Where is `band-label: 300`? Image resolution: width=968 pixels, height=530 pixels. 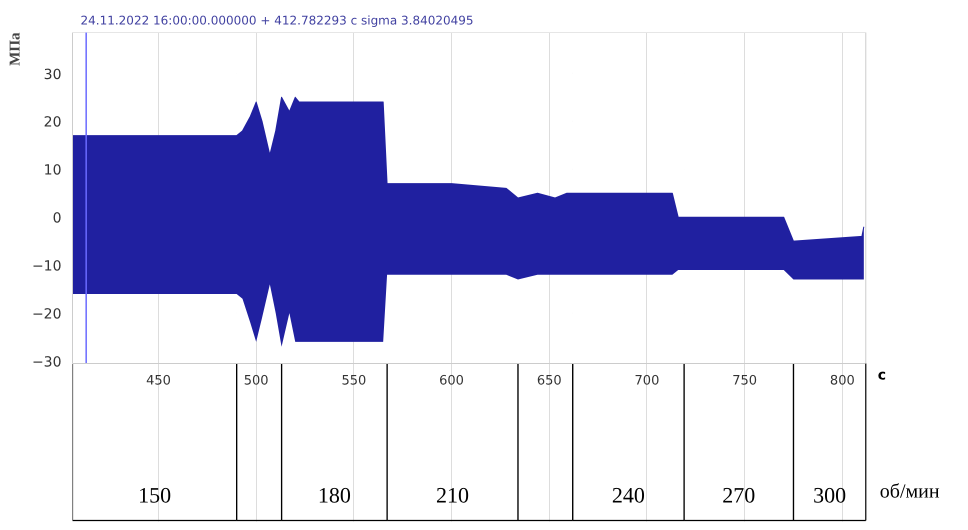 band-label: 300 is located at coordinates (829, 495).